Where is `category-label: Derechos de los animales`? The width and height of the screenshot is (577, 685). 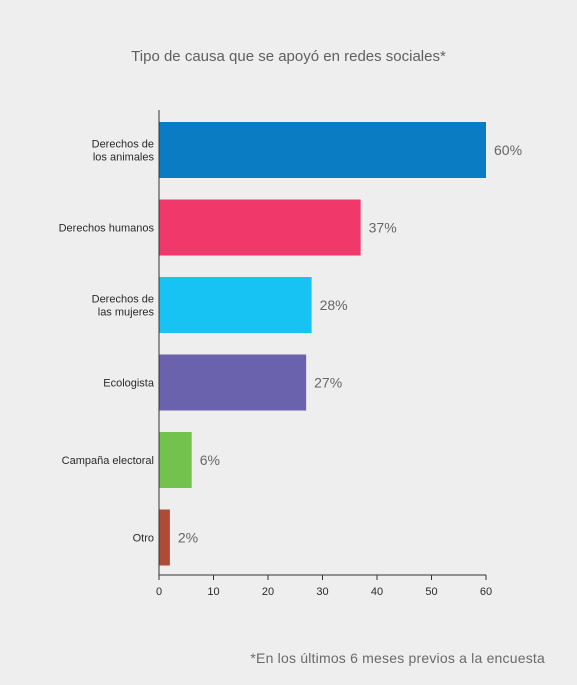
category-label: Derechos de los animales is located at coordinates (123, 151).